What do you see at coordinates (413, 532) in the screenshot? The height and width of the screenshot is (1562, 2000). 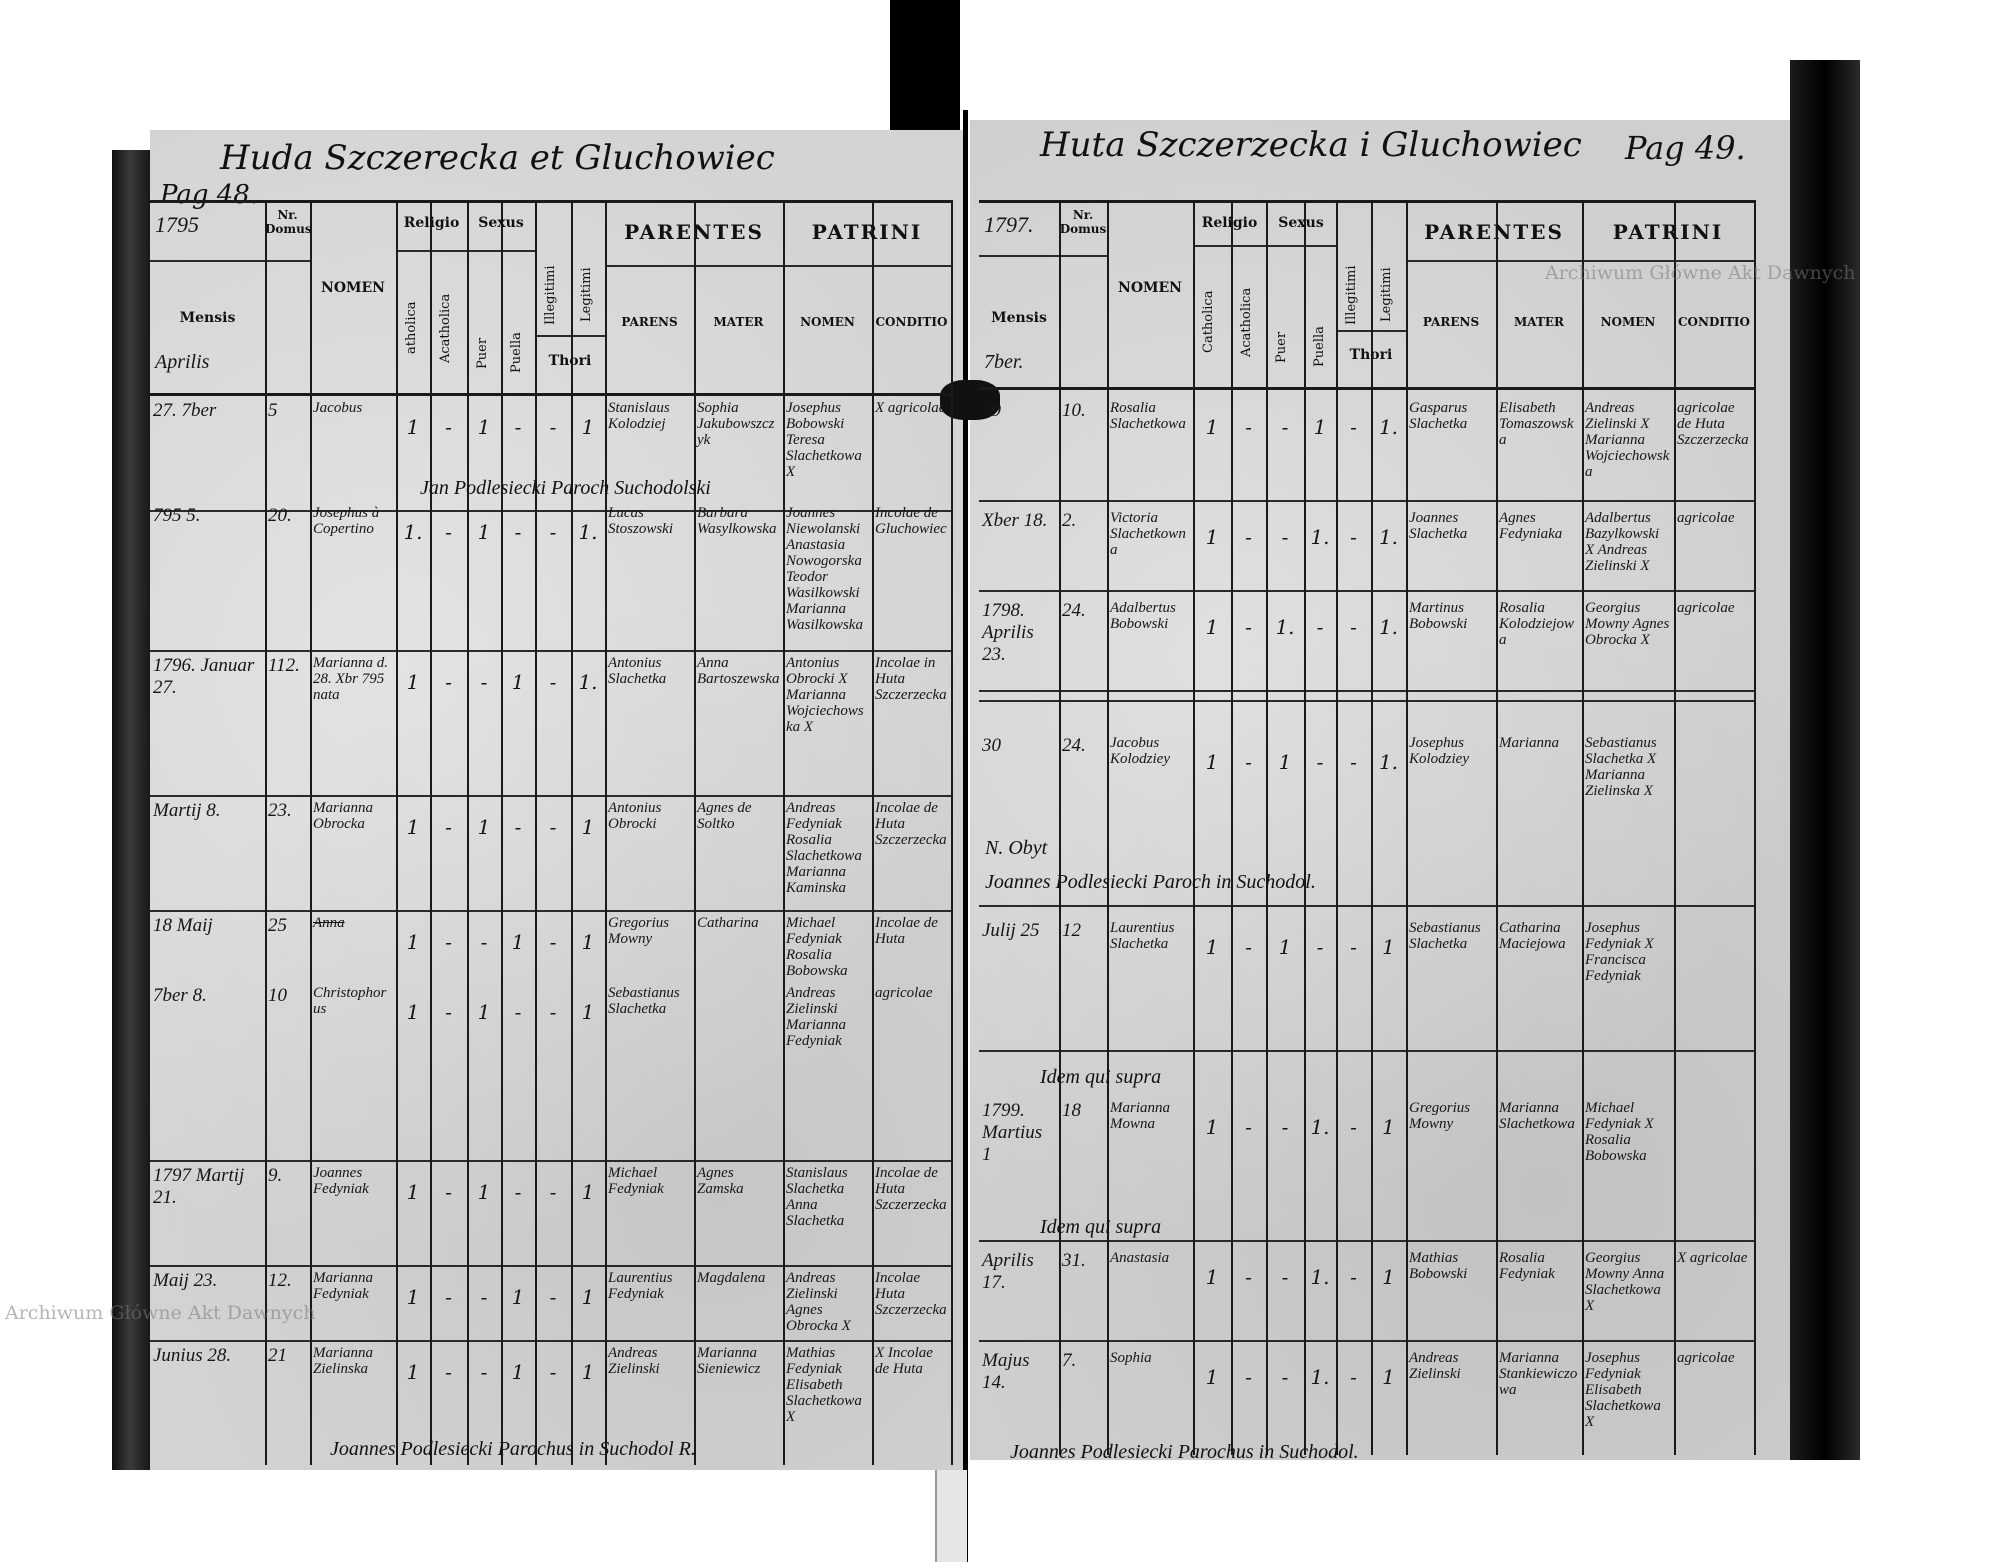 I see `entry-cath: 1.` at bounding box center [413, 532].